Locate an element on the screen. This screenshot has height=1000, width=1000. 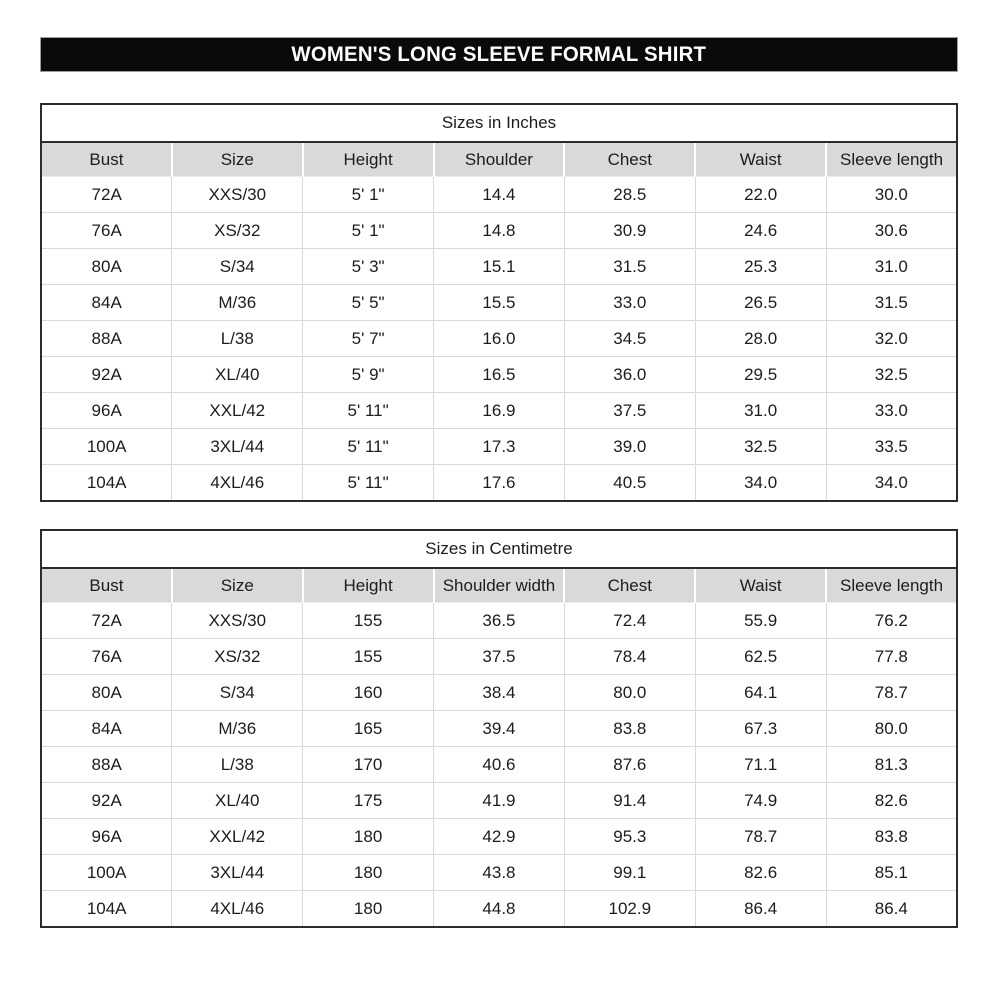
table-cell: 72A is located at coordinates (106, 620).